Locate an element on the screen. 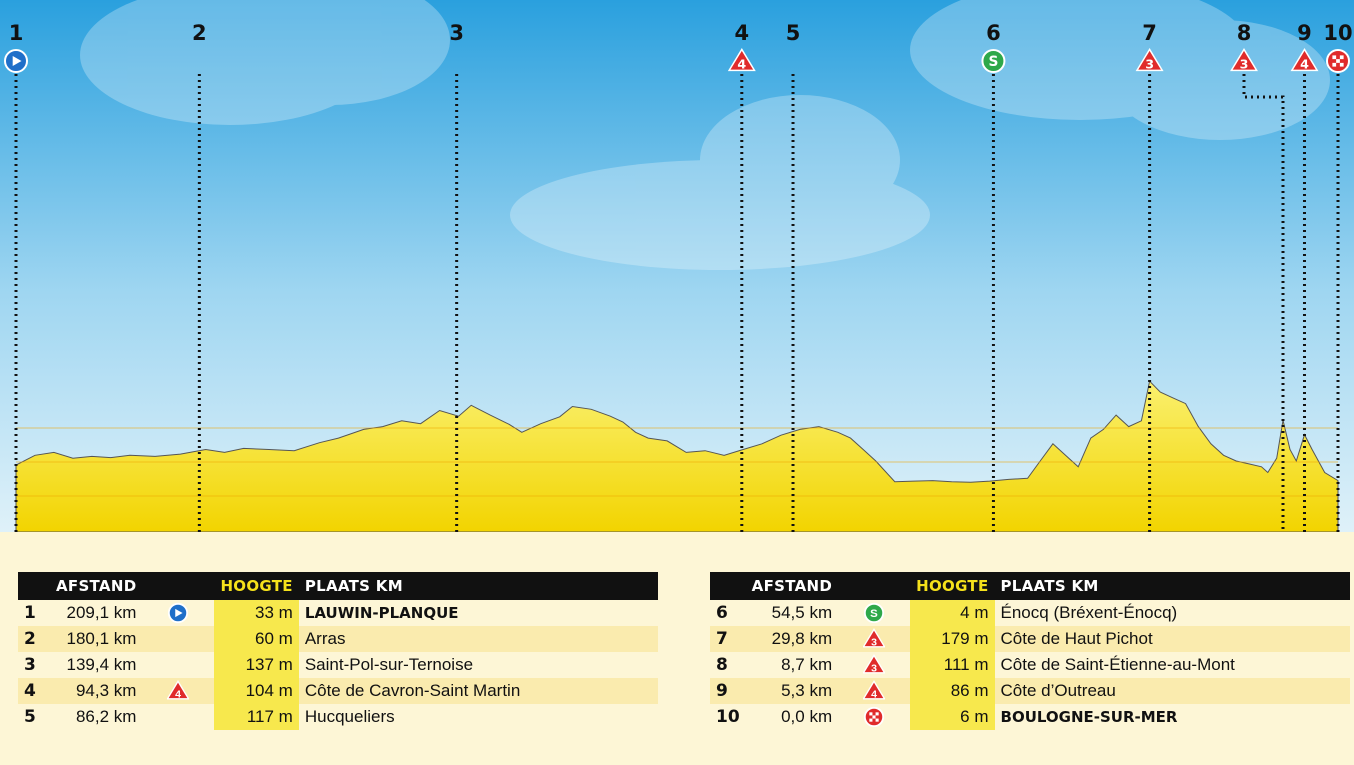 The height and width of the screenshot is (765, 1354). profile-marker-10: 10 is located at coordinates (1338, 276).